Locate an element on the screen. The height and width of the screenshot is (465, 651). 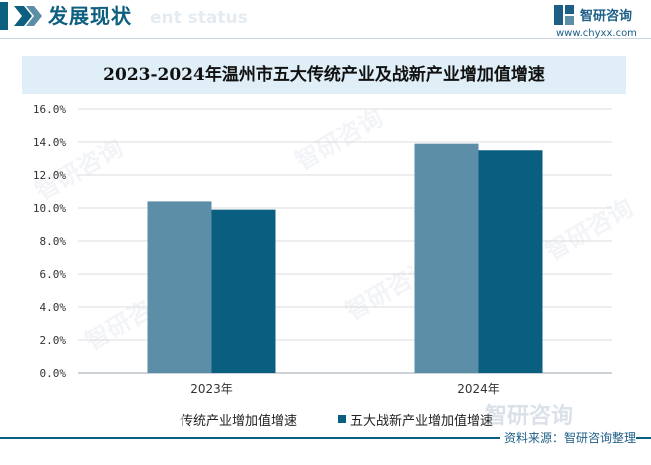
page-header: 发展现状 ent status is located at coordinates (325, 24).